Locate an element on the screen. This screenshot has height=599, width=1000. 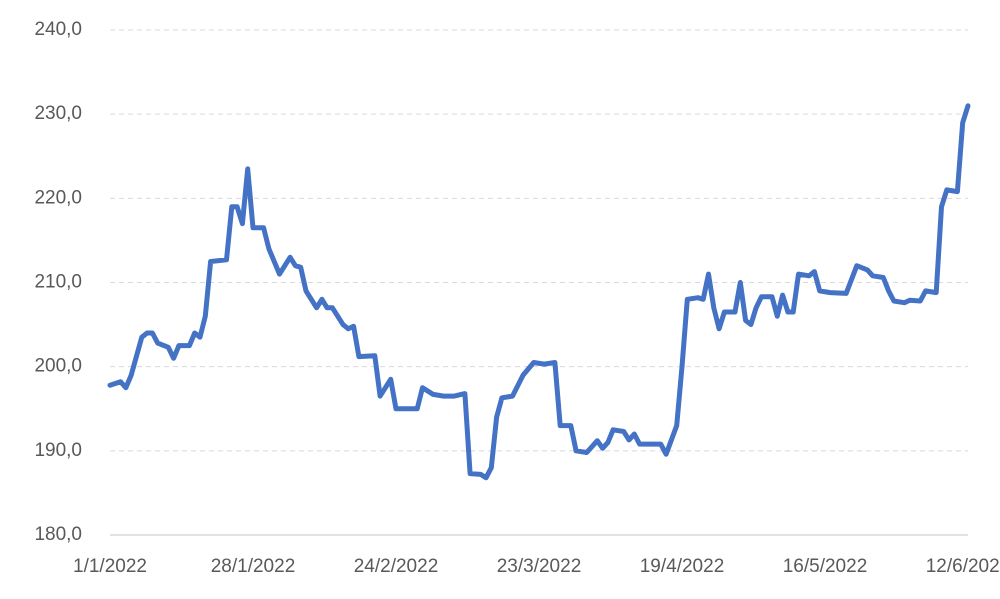
x-tick-label: 23/3/2022 is located at coordinates (539, 566).